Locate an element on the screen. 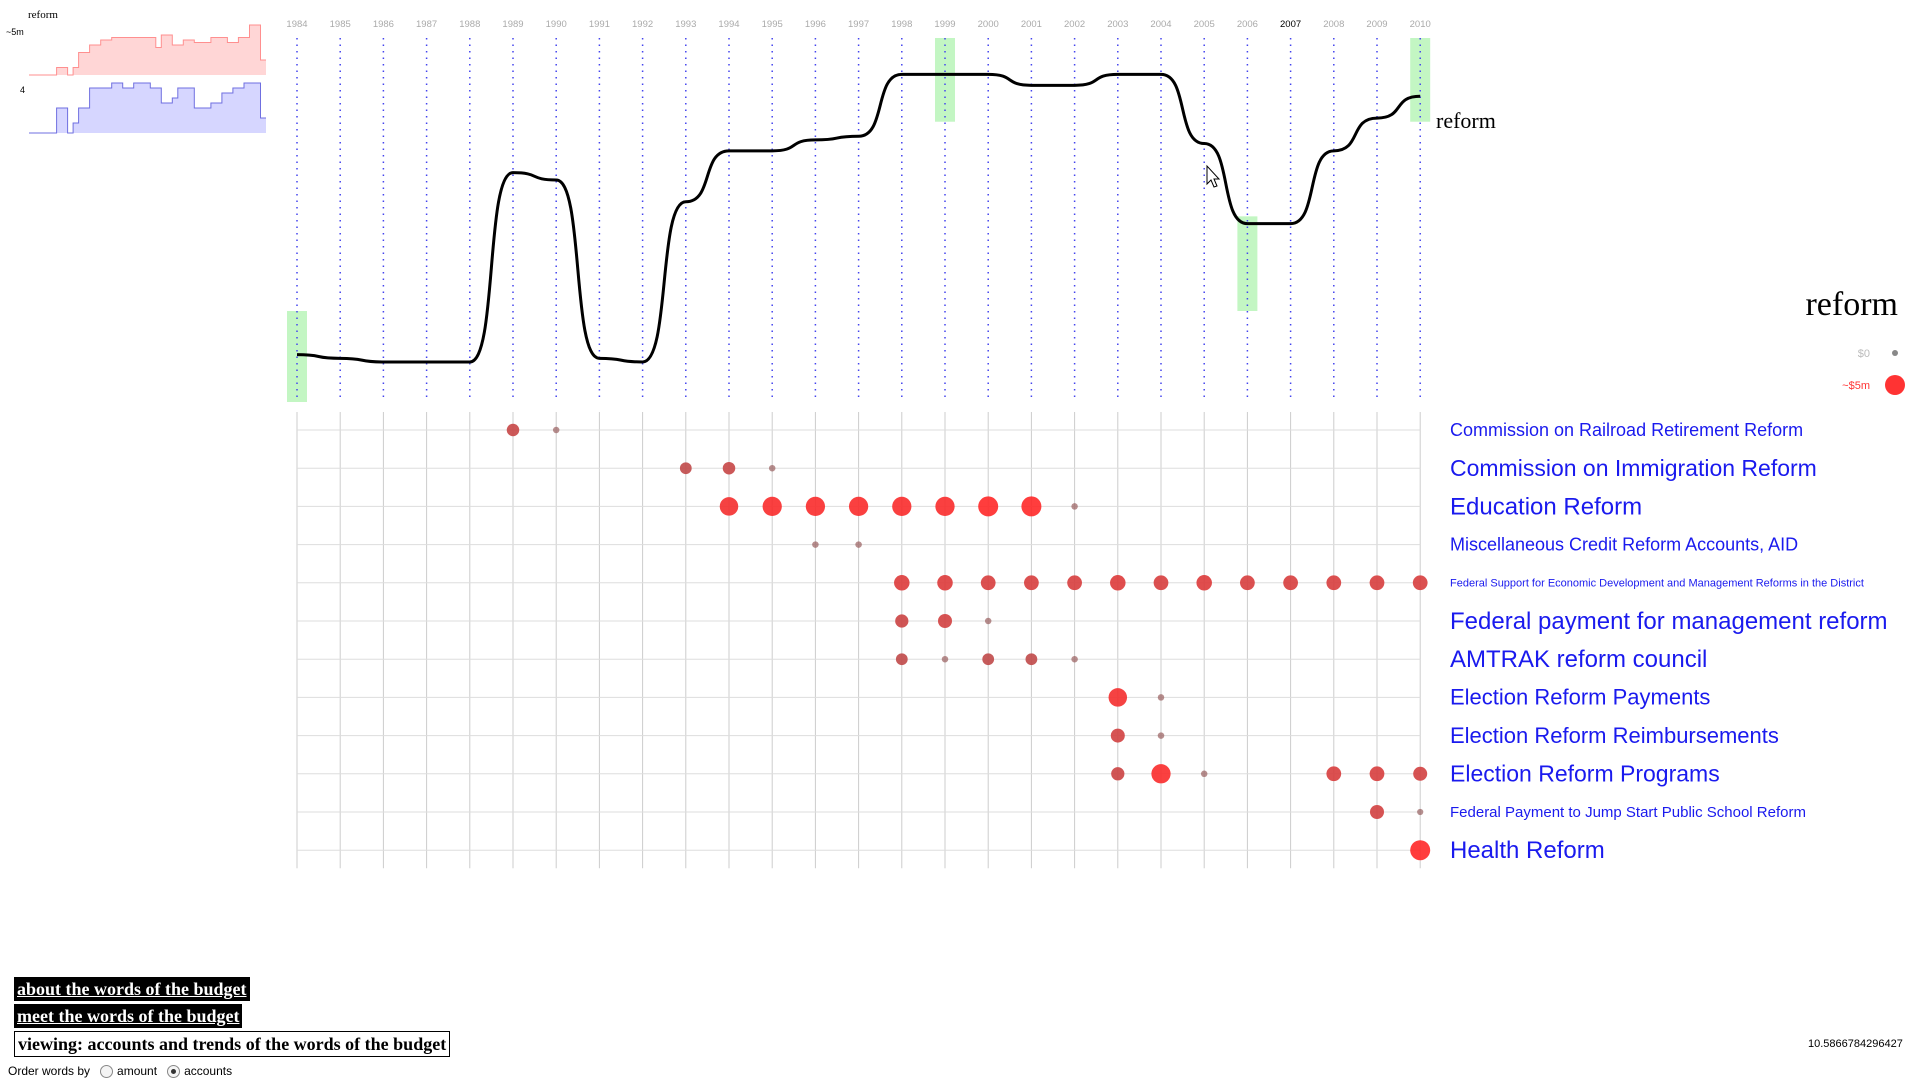  year-label-1984: 1984 is located at coordinates (296, 24).